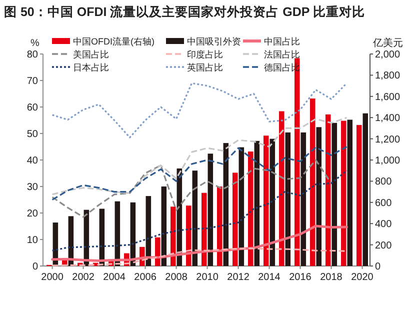 The width and height of the screenshot is (413, 322). I want to click on y2-tick-label: 0, so click(378, 267).